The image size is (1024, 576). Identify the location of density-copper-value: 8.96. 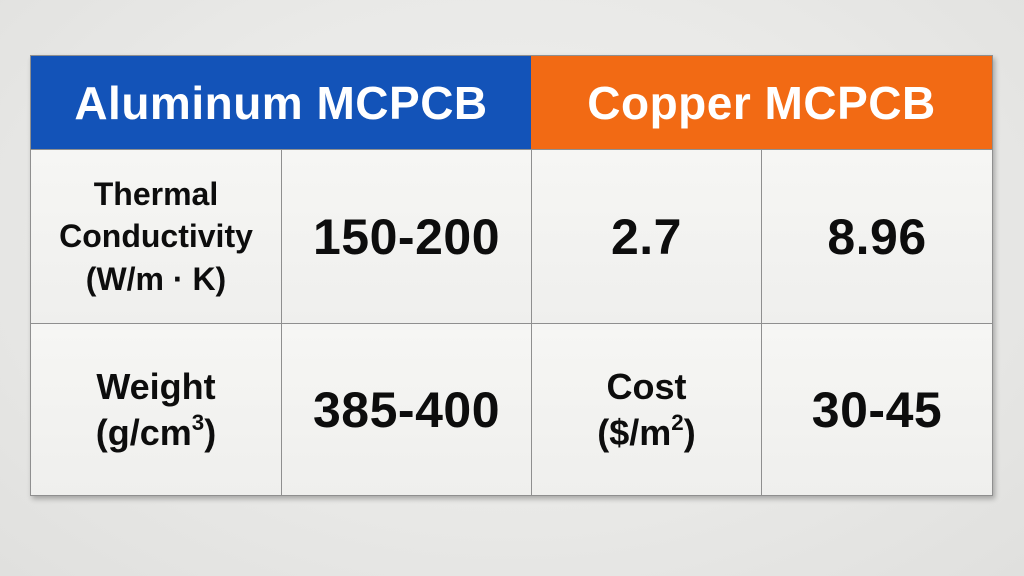
(877, 236).